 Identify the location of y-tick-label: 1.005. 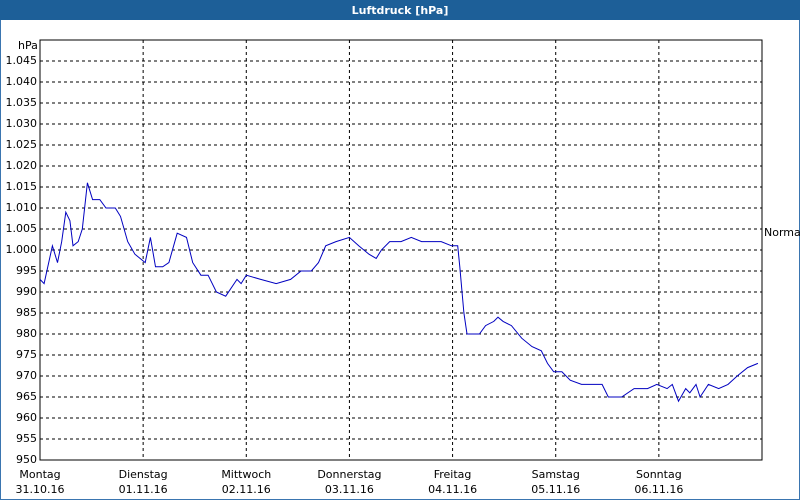
(22, 228).